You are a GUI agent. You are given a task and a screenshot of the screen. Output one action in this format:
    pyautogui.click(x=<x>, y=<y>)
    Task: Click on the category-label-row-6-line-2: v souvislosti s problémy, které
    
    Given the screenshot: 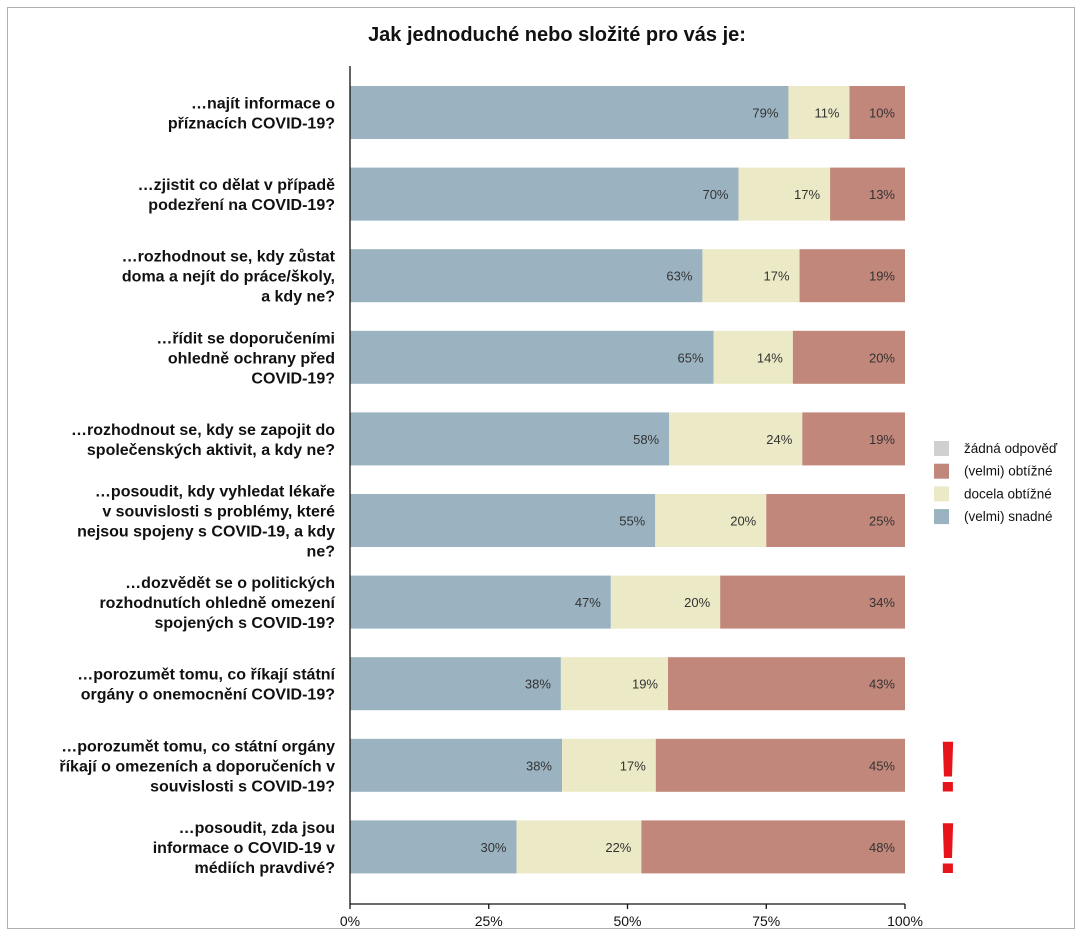 What is the action you would take?
    pyautogui.click(x=218, y=512)
    